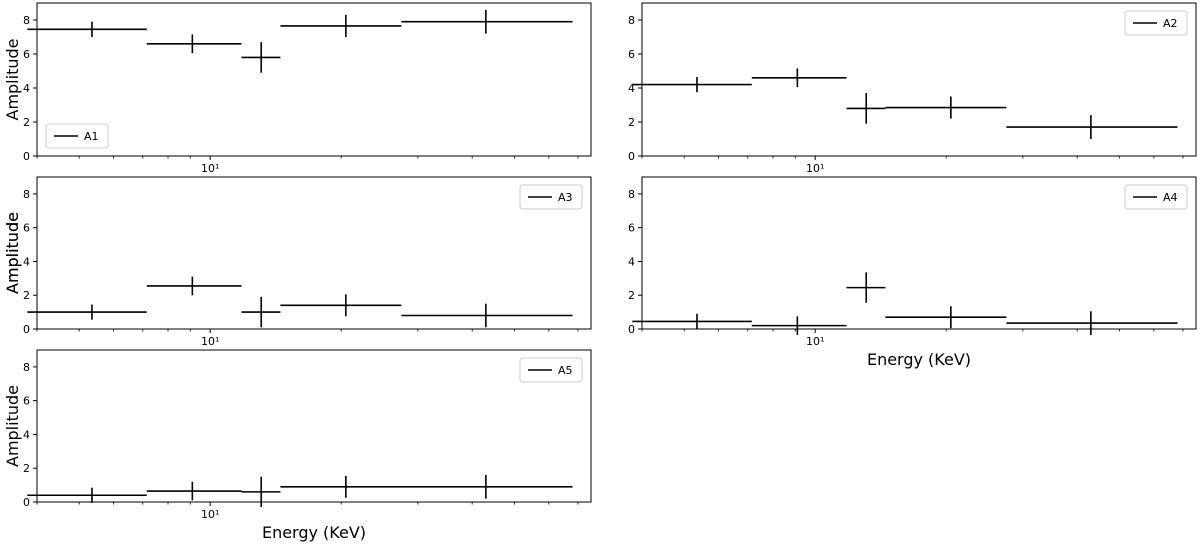 Image resolution: width=1200 pixels, height=548 pixels. What do you see at coordinates (1156, 197) in the screenshot?
I see `legend: A4` at bounding box center [1156, 197].